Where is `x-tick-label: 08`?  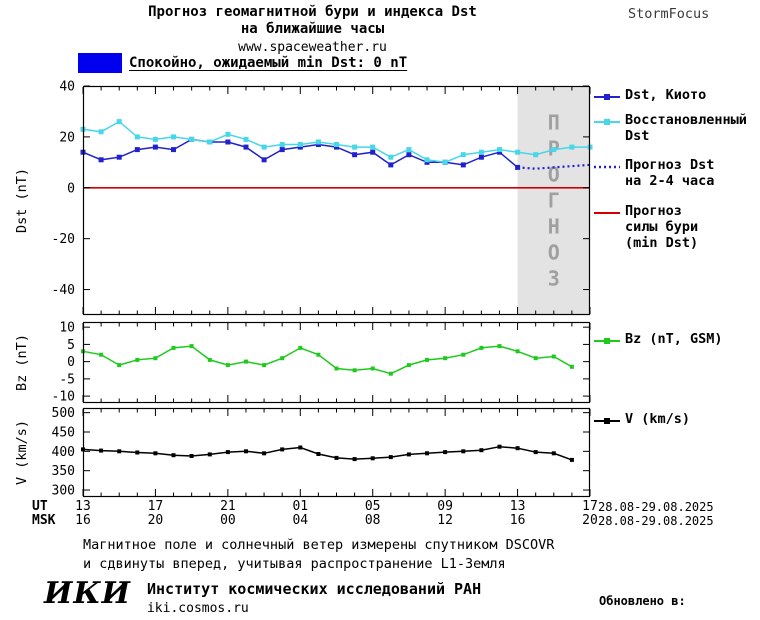 x-tick-label: 08 is located at coordinates (372, 520).